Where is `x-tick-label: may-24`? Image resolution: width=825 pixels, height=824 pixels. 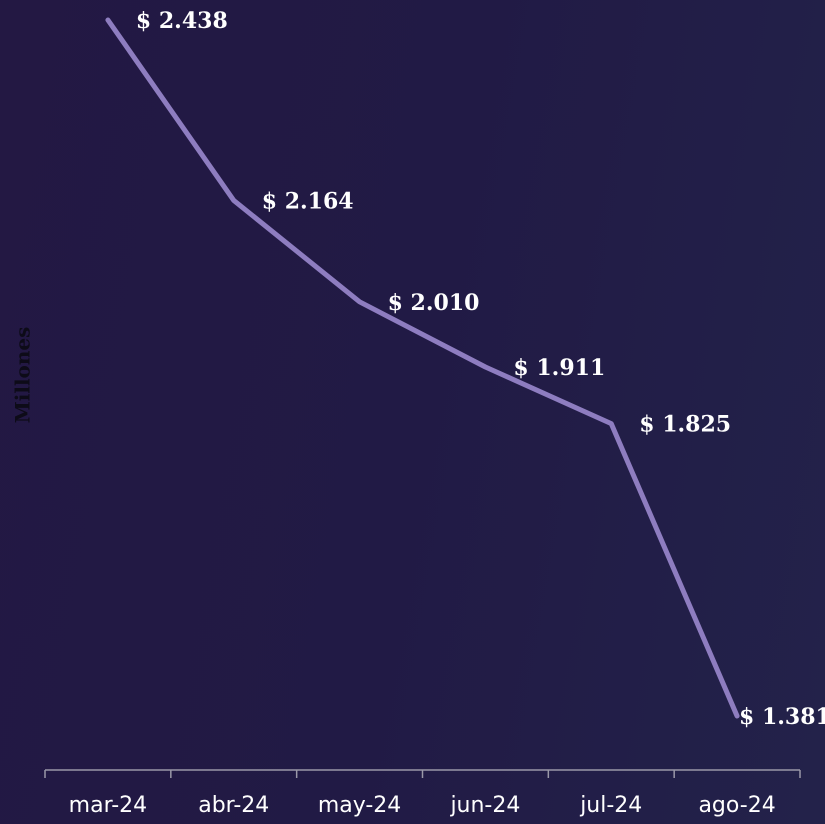
x-tick-label: may-24 is located at coordinates (359, 805).